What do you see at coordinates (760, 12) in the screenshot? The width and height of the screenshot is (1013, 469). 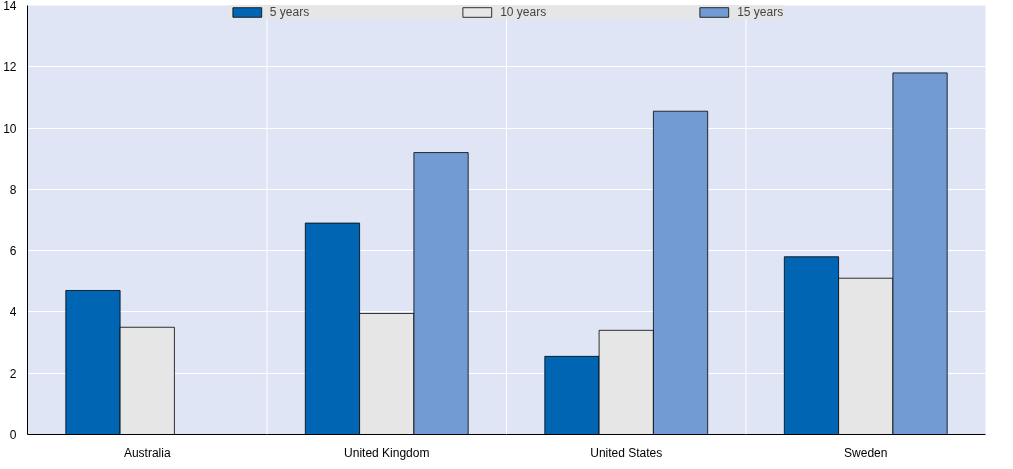 I see `legend-label: 15 years` at bounding box center [760, 12].